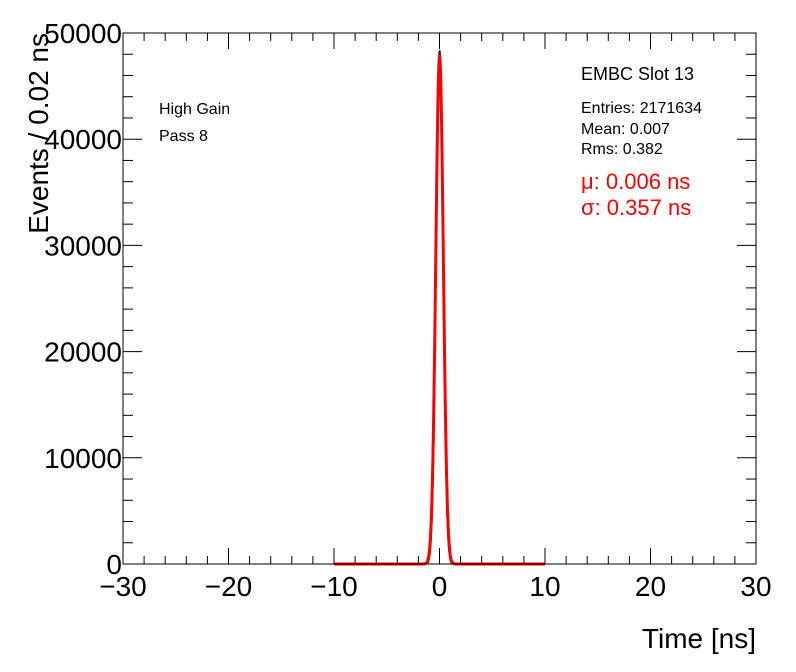 The height and width of the screenshot is (672, 796). What do you see at coordinates (650, 586) in the screenshot?
I see `x-tick-label: 20` at bounding box center [650, 586].